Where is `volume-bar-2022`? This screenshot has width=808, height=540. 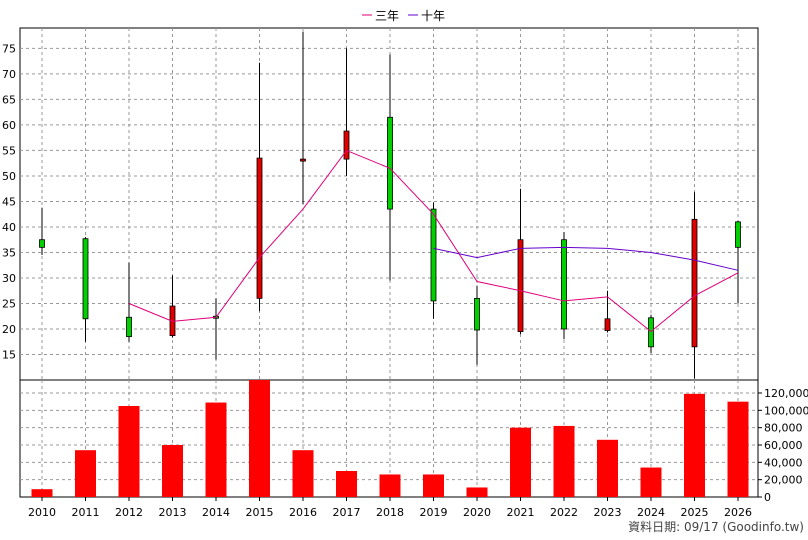 volume-bar-2022 is located at coordinates (564, 461).